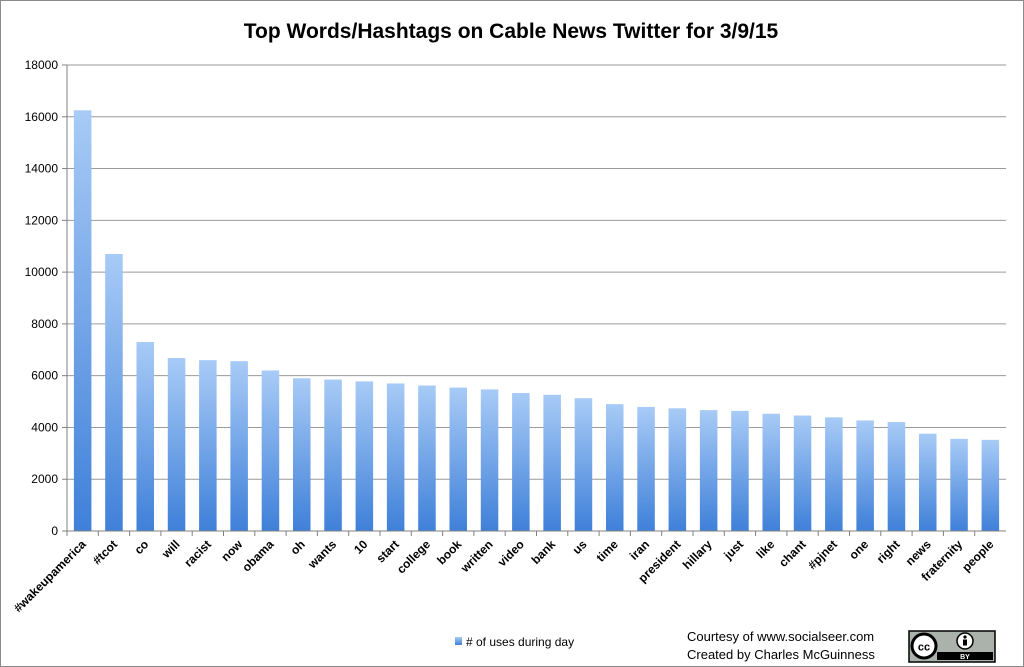 The width and height of the screenshot is (1024, 667). Describe the element at coordinates (197, 553) in the screenshot. I see `x-tick-label: racist` at that location.